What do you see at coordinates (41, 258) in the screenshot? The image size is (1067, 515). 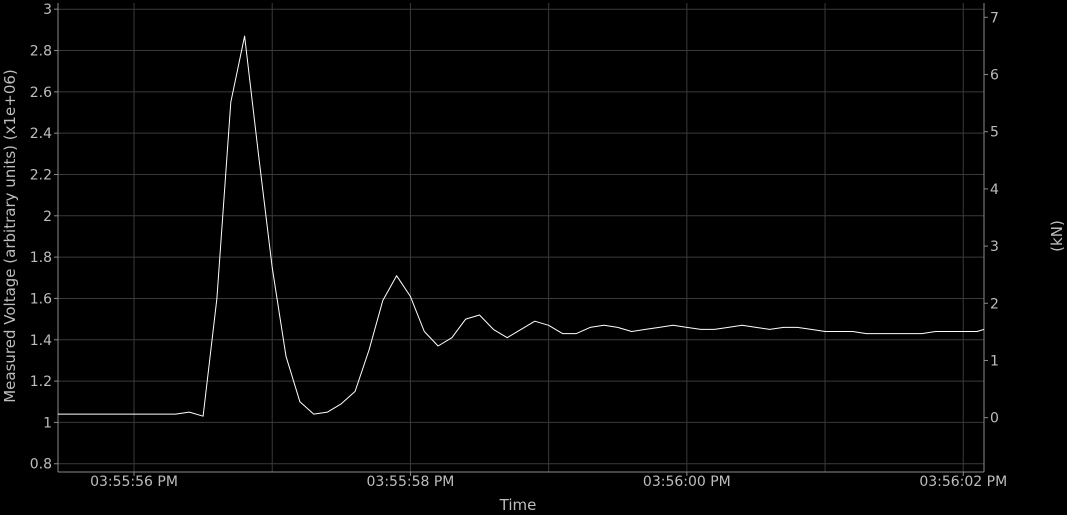 I see `y-tick-label: 1.8` at bounding box center [41, 258].